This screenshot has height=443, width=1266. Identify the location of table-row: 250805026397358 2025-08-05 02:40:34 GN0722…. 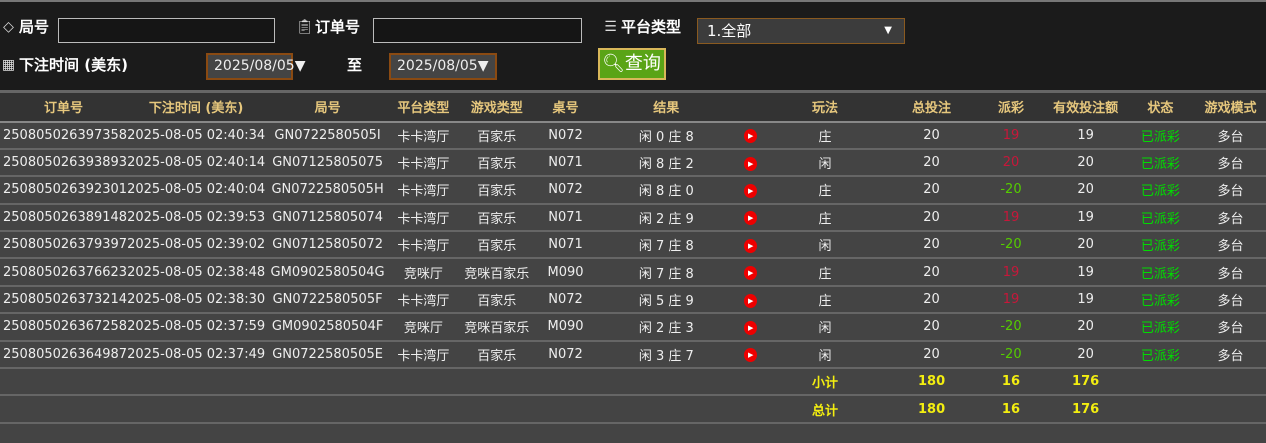
(633, 135).